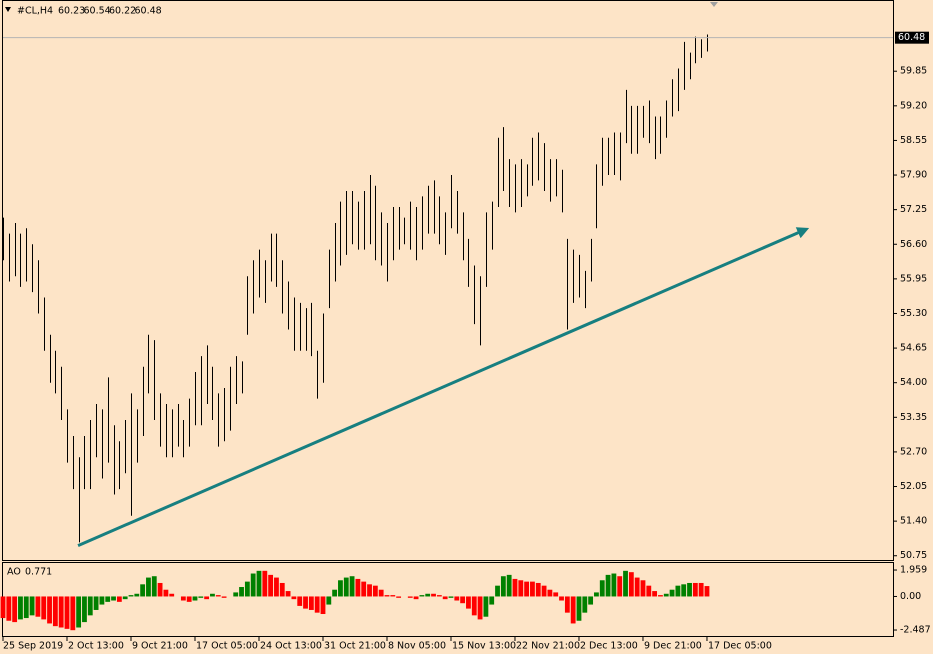  I want to click on y-tick-label: 52.05, so click(913, 486).